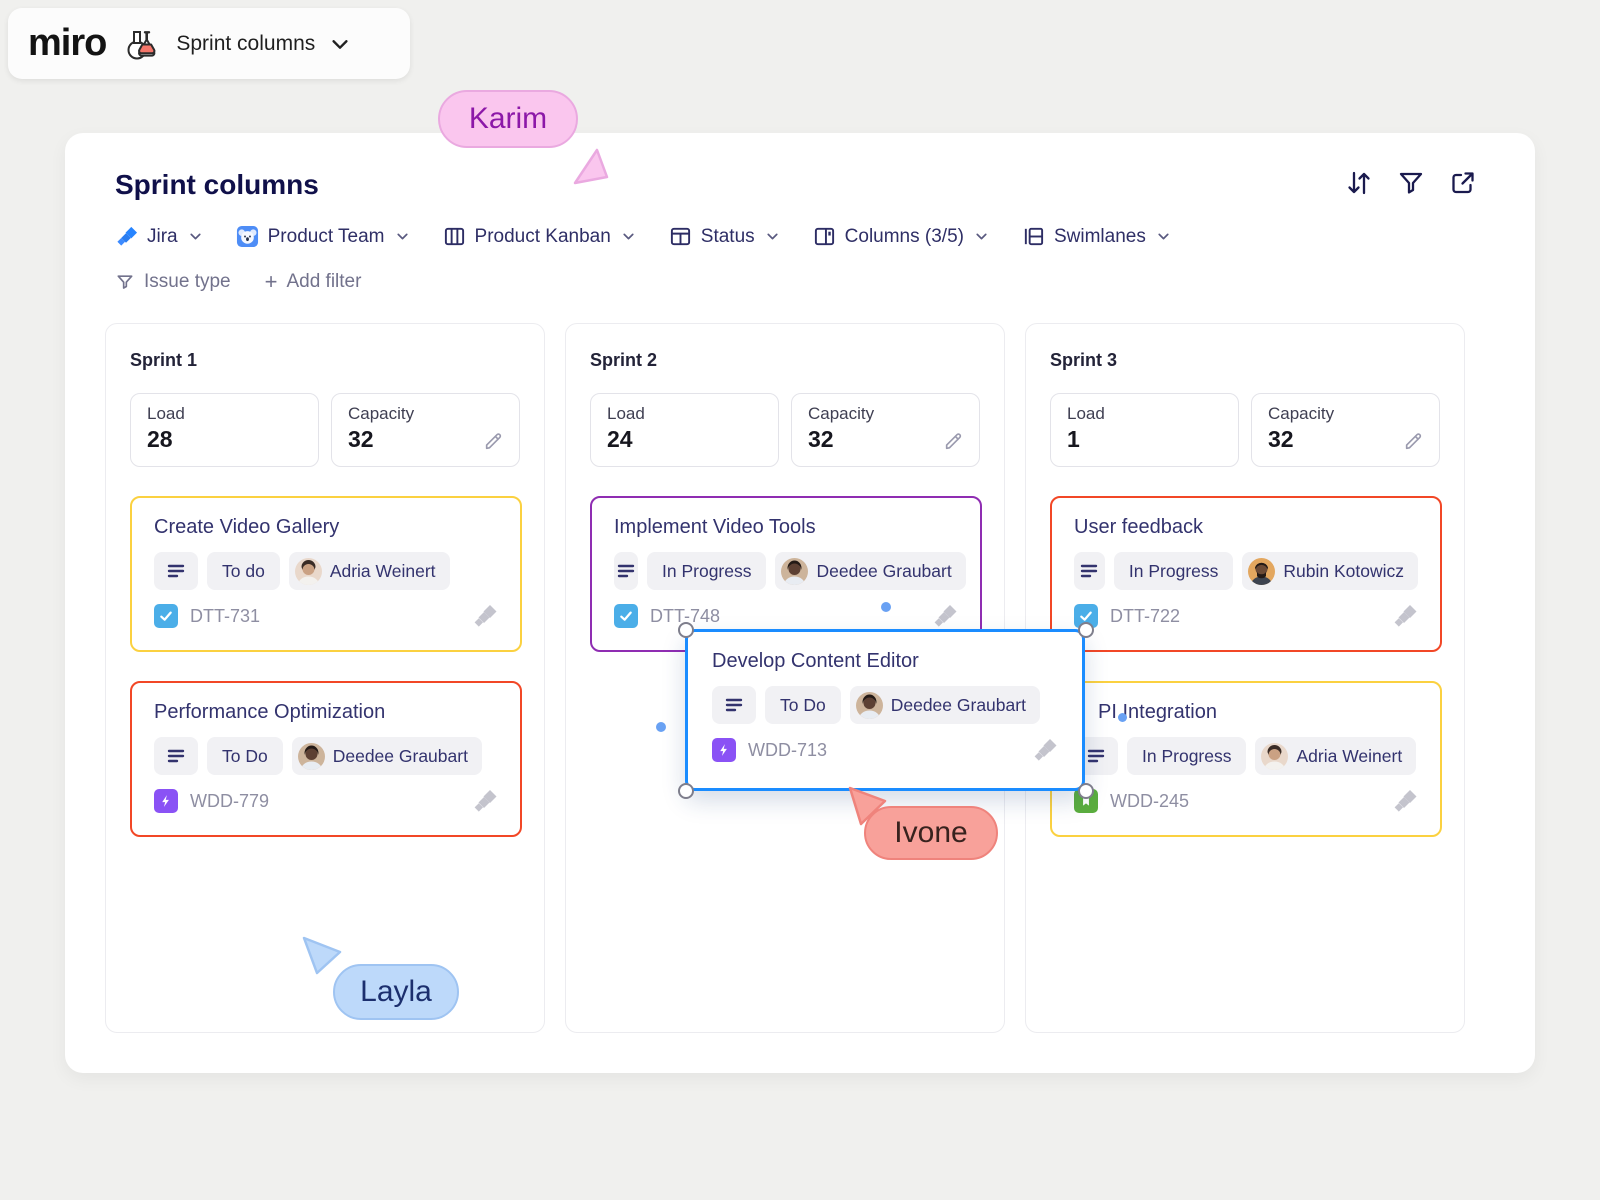 The height and width of the screenshot is (1200, 1600). I want to click on filter-bar: Jira Product Team Prod, so click(643, 236).